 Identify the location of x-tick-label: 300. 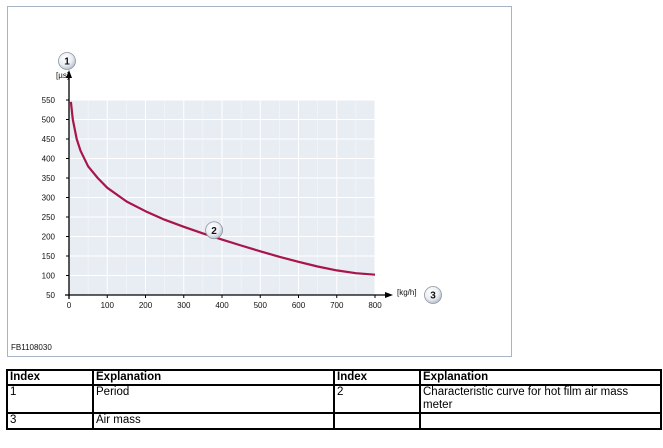
(184, 305).